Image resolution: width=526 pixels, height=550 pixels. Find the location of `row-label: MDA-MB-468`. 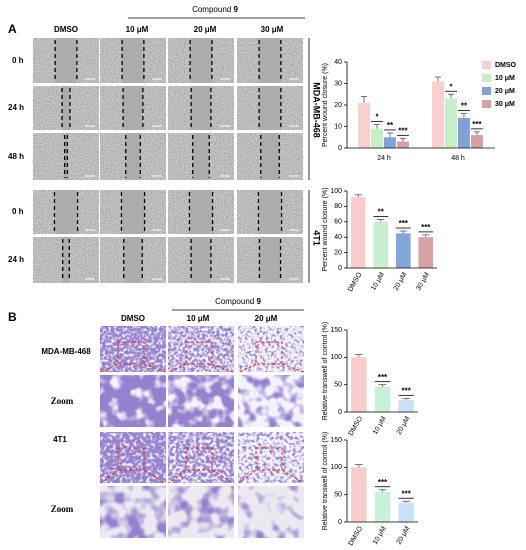

row-label: MDA-MB-468 is located at coordinates (66, 351).